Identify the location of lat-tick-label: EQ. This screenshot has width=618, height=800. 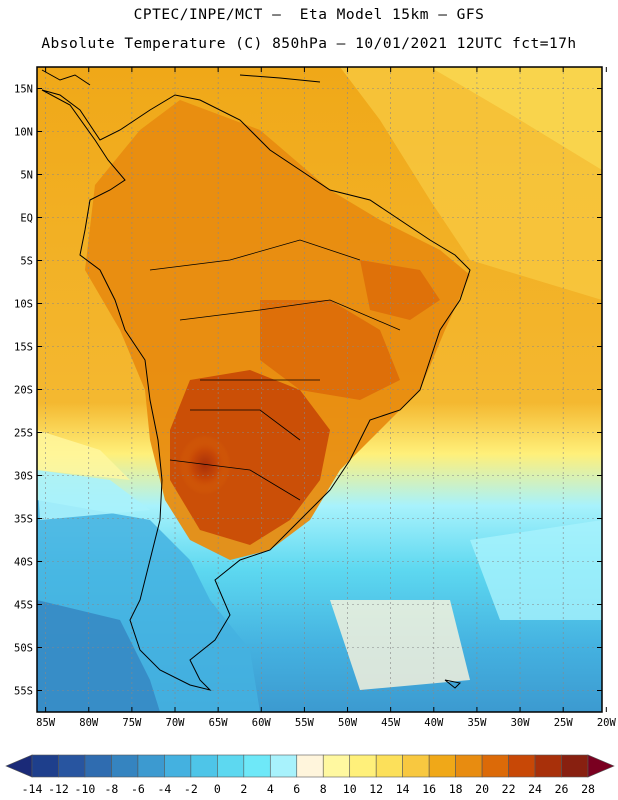
(26, 219).